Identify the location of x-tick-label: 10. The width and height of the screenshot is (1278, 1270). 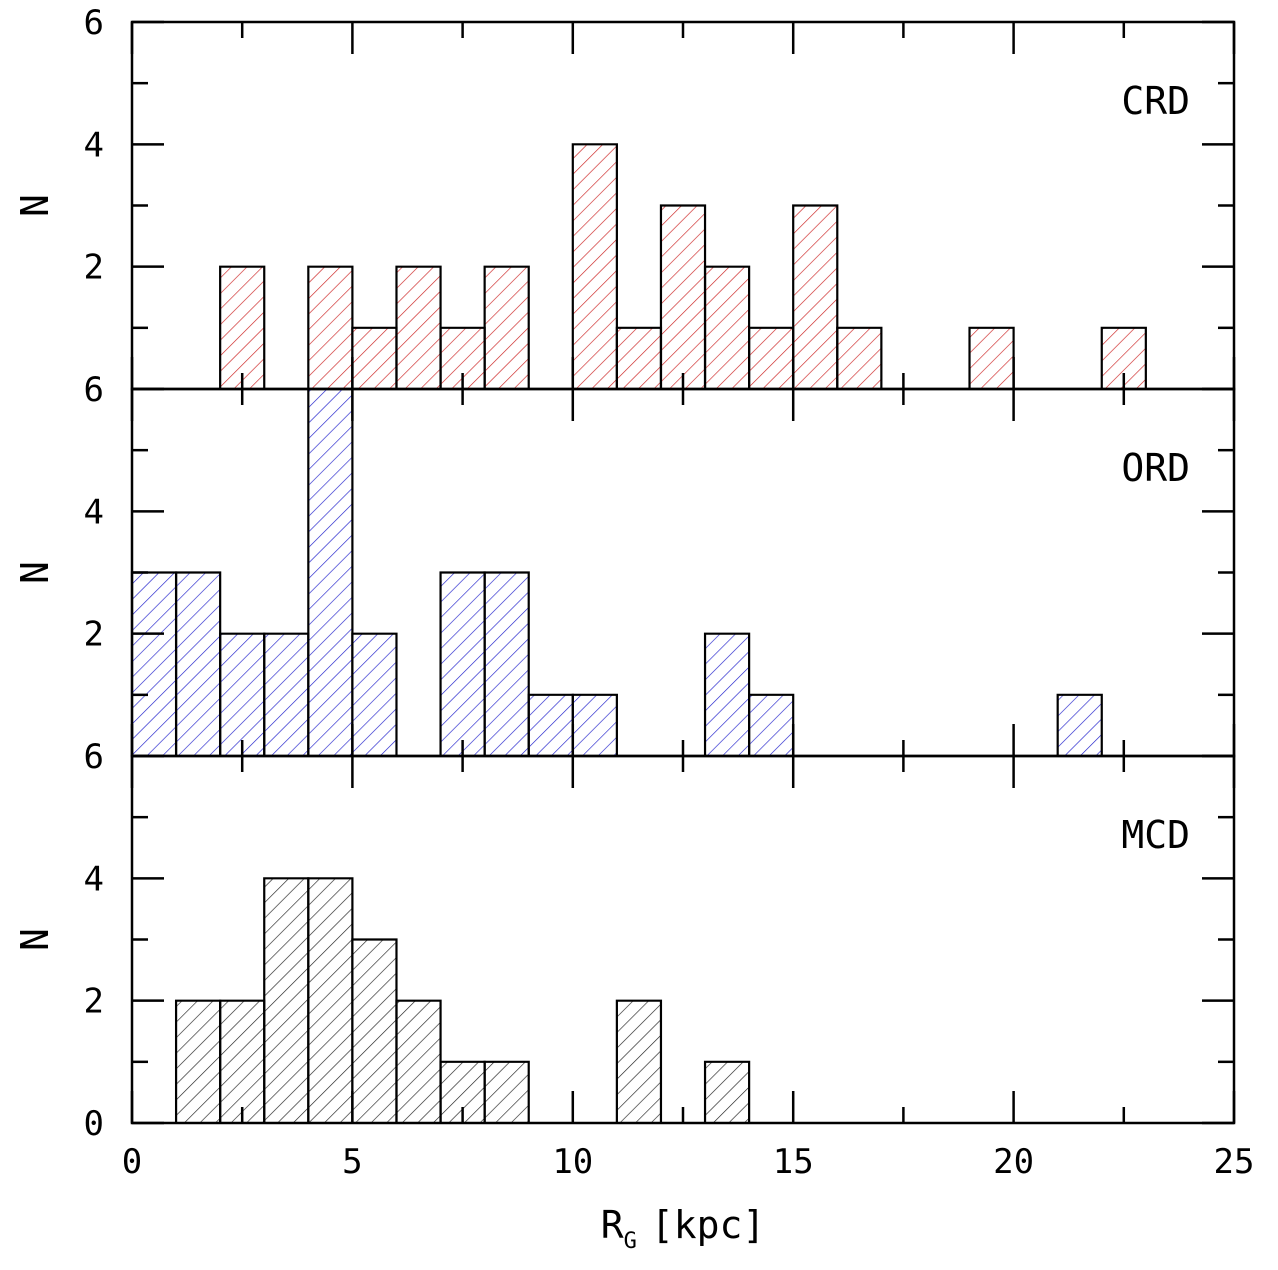
(572, 1162).